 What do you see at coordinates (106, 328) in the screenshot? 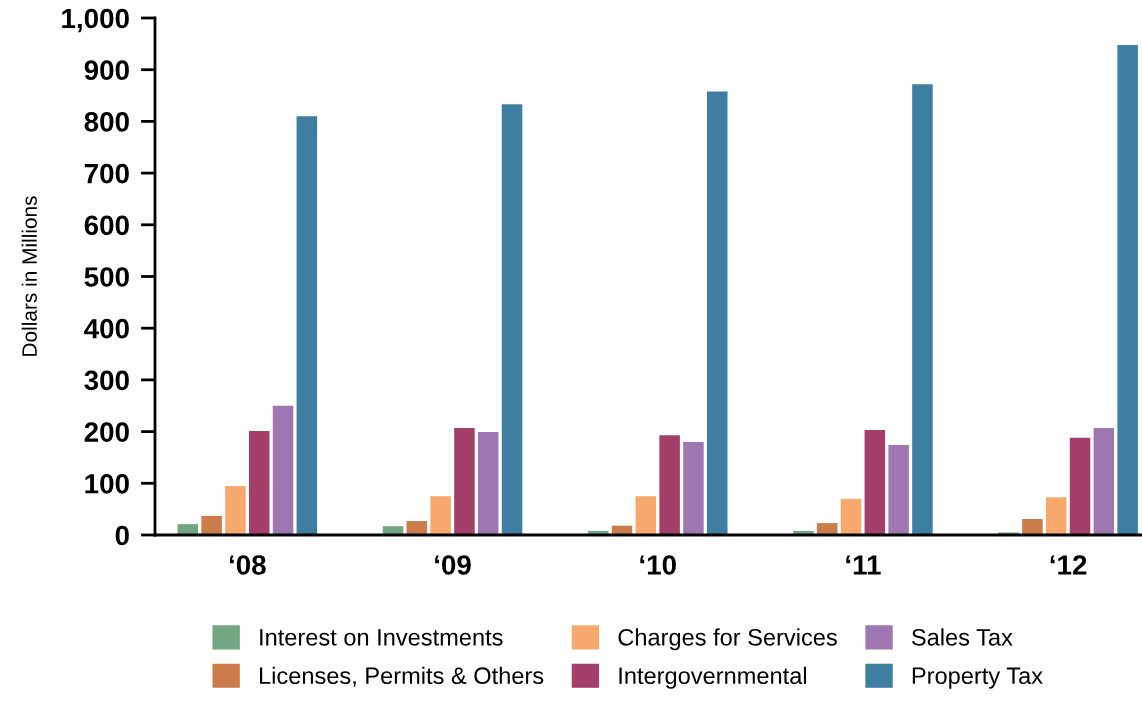
I see `y-tick-label: 400` at bounding box center [106, 328].